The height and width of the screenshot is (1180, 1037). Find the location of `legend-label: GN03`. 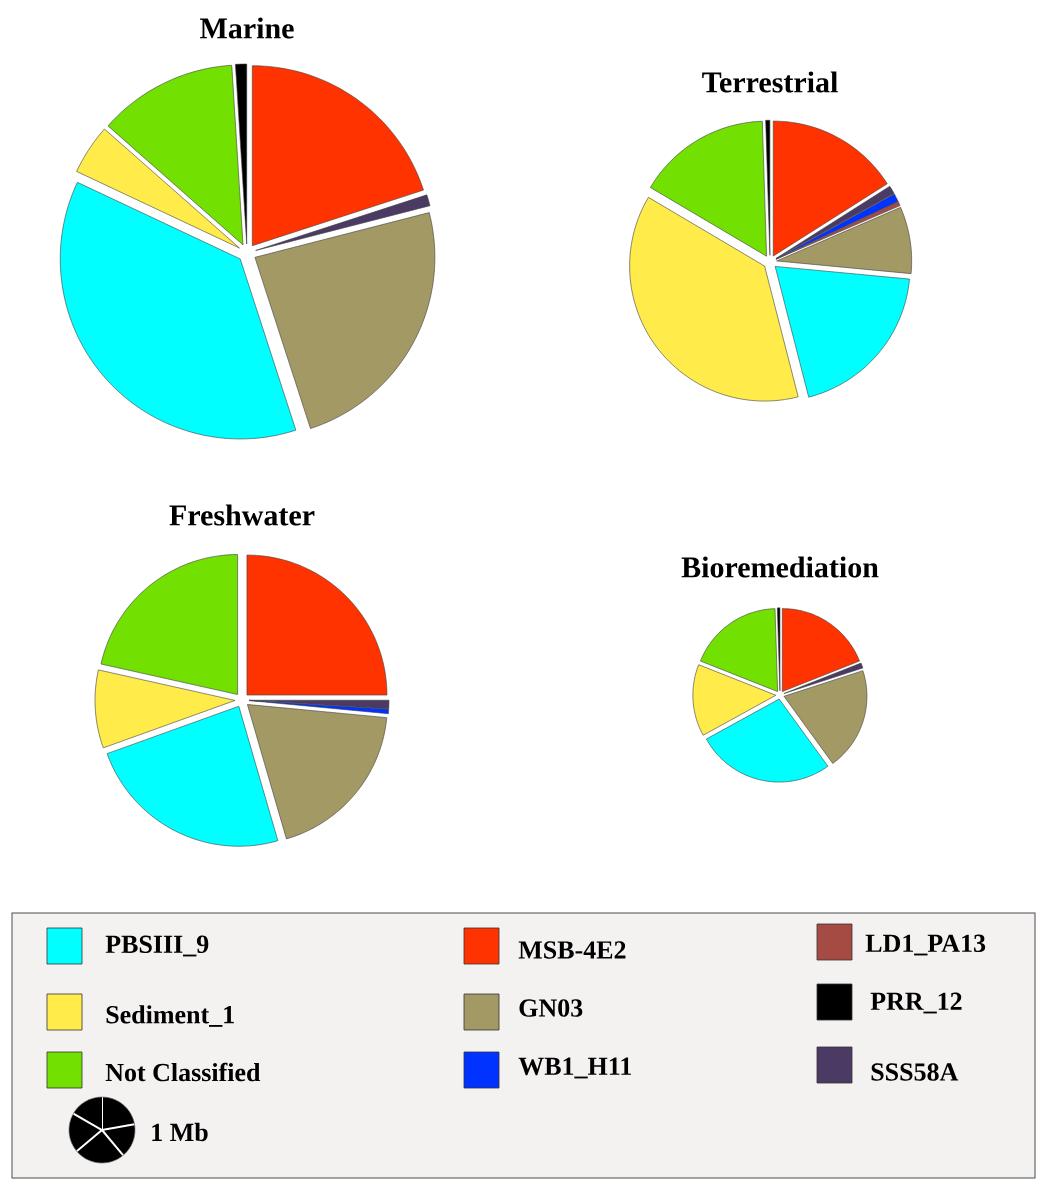

legend-label: GN03 is located at coordinates (551, 1008).